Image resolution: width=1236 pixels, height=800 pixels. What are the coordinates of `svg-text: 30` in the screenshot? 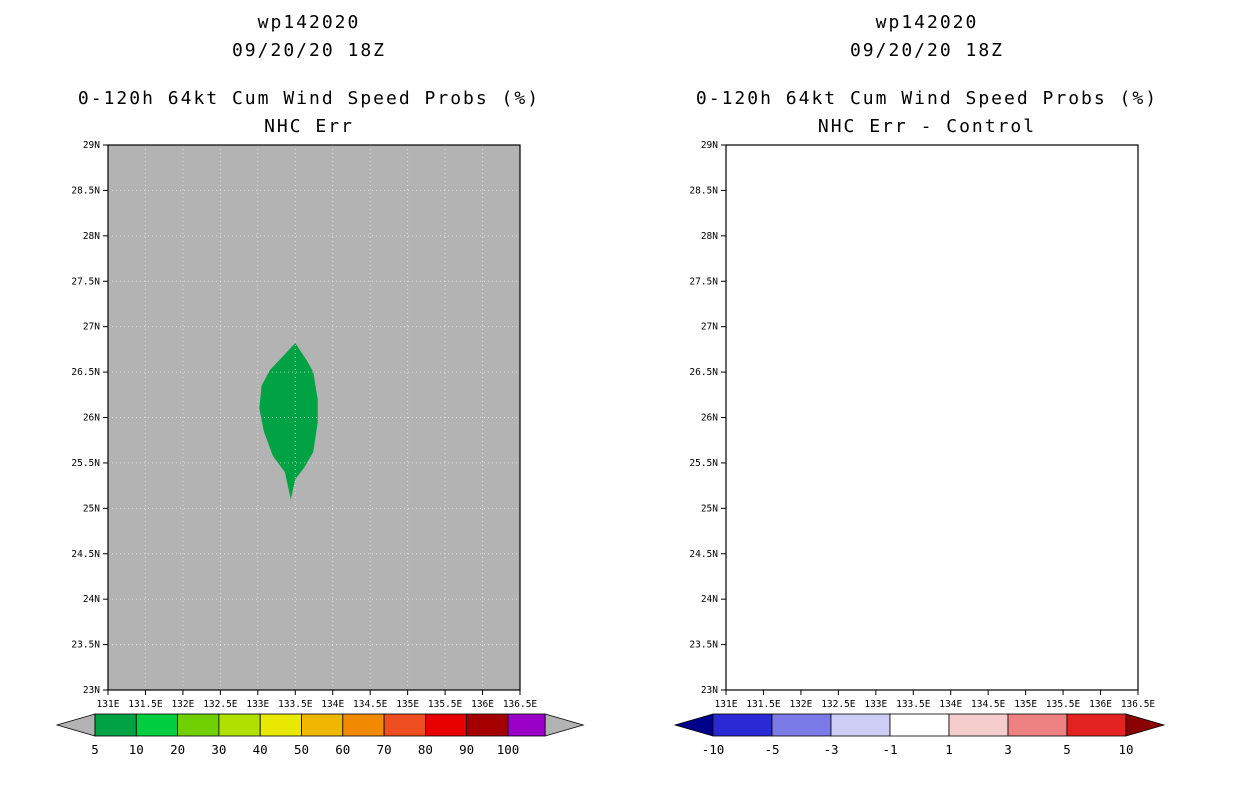 It's located at (218, 749).